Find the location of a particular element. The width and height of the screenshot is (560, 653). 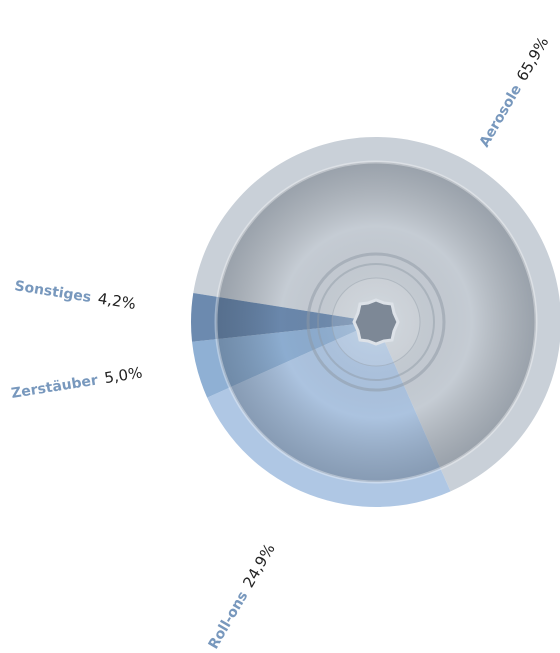

value-label: 5,0% is located at coordinates (123, 375).